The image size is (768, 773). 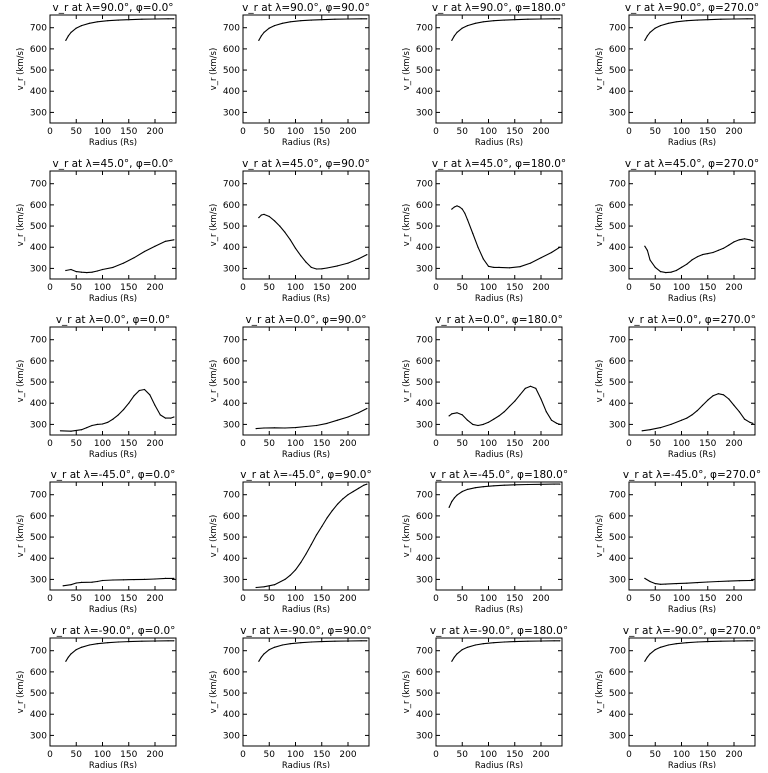 I want to click on y-tick-label: 400, so click(x=424, y=404).